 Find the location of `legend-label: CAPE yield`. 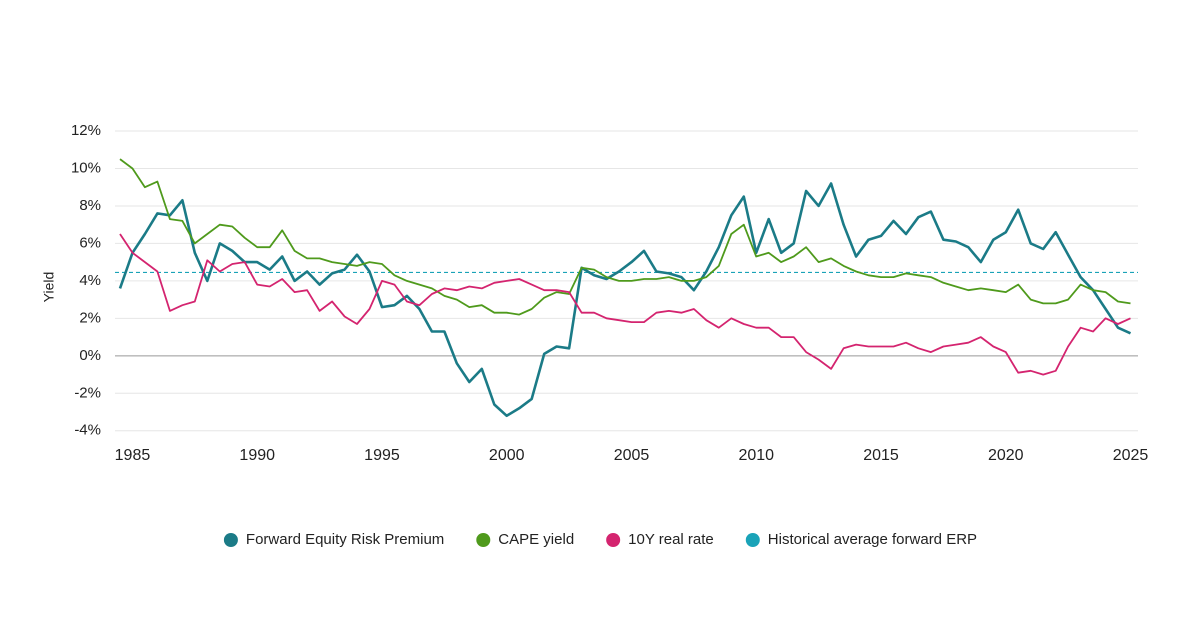

legend-label: CAPE yield is located at coordinates (536, 539).